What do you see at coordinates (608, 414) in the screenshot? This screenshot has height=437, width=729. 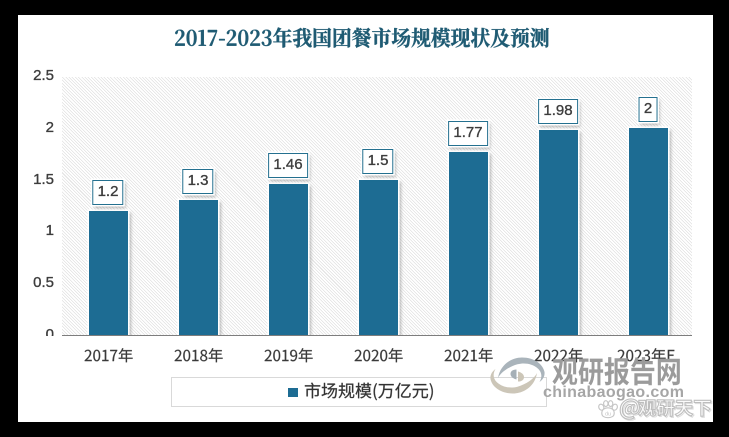 I see `svg-text: du` at bounding box center [608, 414].